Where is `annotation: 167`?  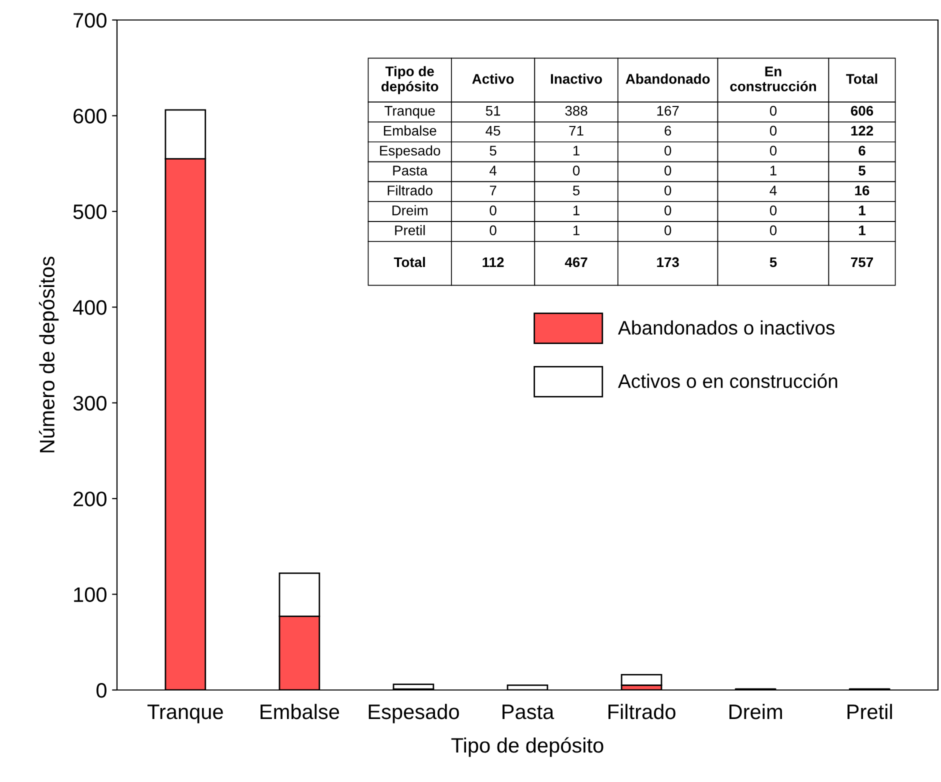 annotation: 167 is located at coordinates (668, 111).